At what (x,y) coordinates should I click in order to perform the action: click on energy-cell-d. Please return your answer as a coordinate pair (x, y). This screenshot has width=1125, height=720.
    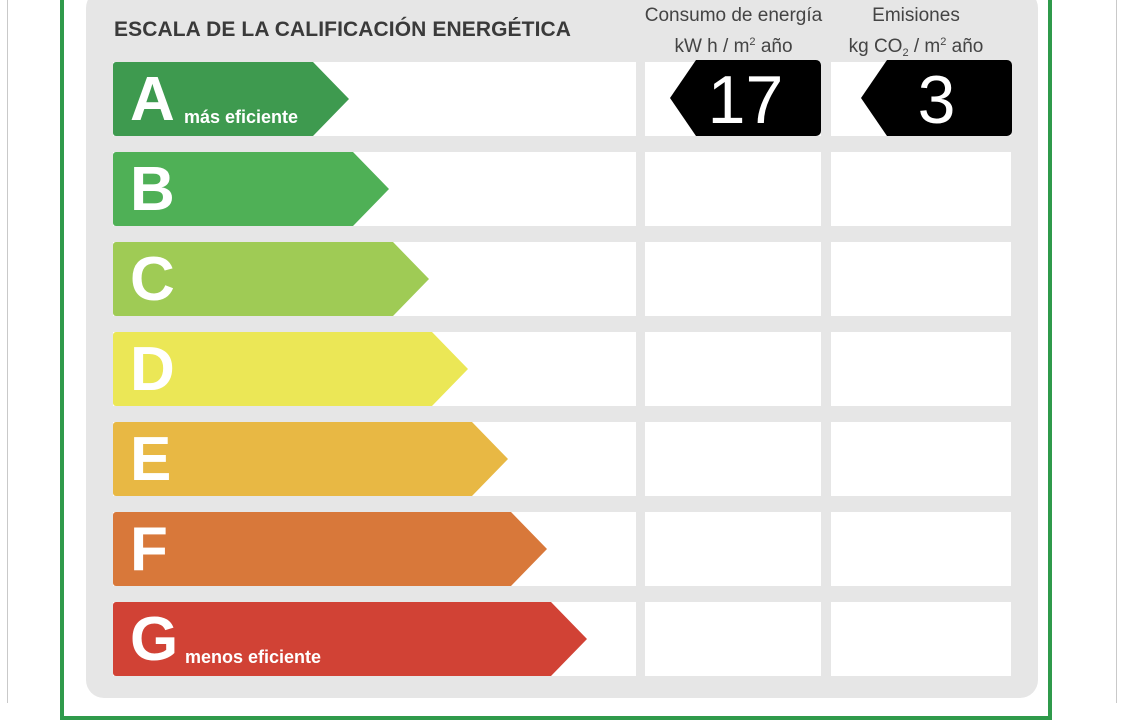
    Looking at the image, I should click on (733, 369).